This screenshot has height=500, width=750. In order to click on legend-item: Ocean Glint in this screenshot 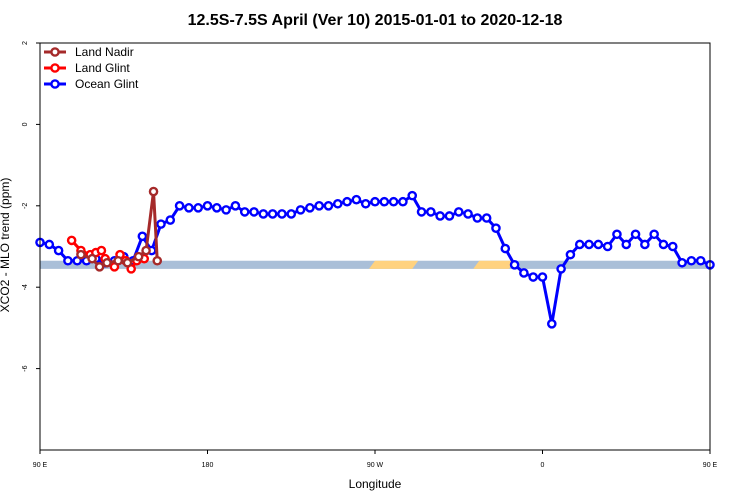, I will do `click(91, 84)`.